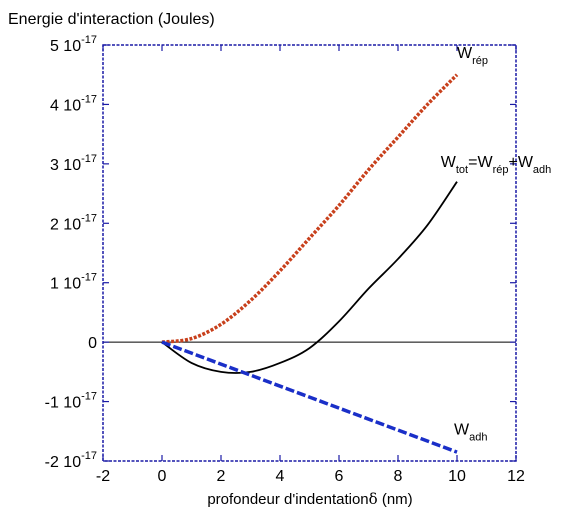  I want to click on y-tick-label: 0, so click(92, 343).